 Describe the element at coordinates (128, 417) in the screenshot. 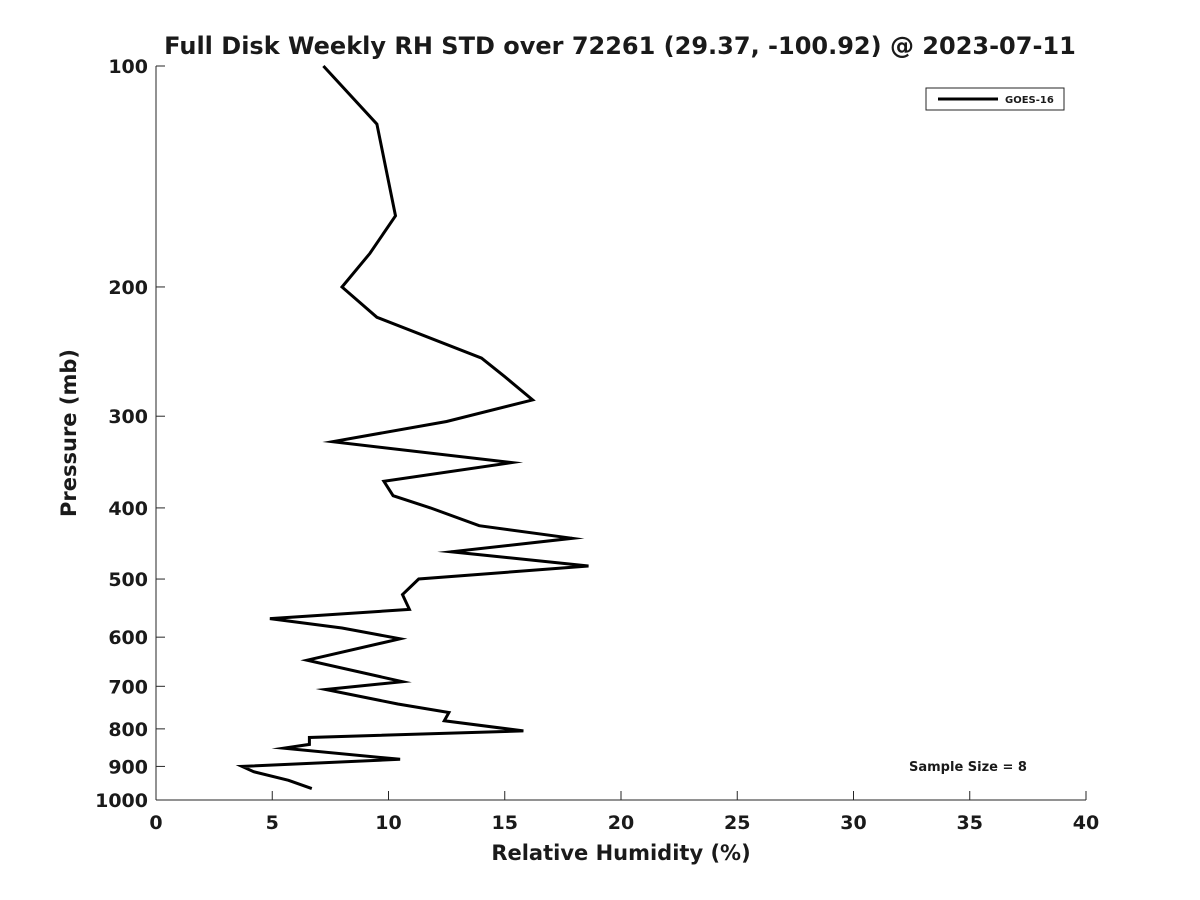

I see `y-tick-label: 300` at that location.